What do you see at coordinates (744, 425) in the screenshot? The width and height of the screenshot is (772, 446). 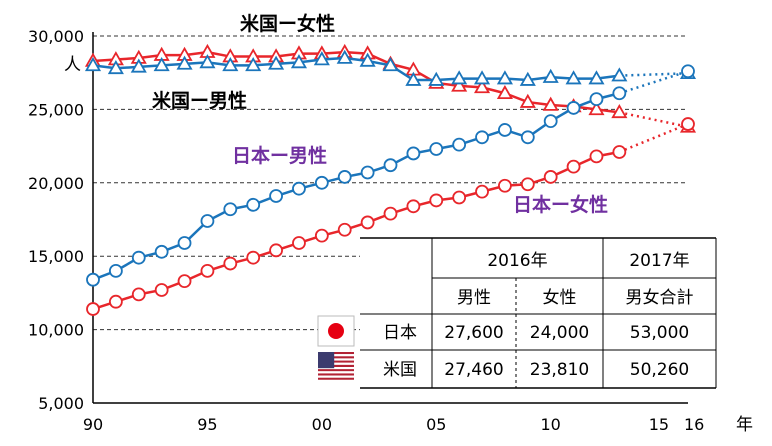 I see `x-unit-label: 年` at bounding box center [744, 425].